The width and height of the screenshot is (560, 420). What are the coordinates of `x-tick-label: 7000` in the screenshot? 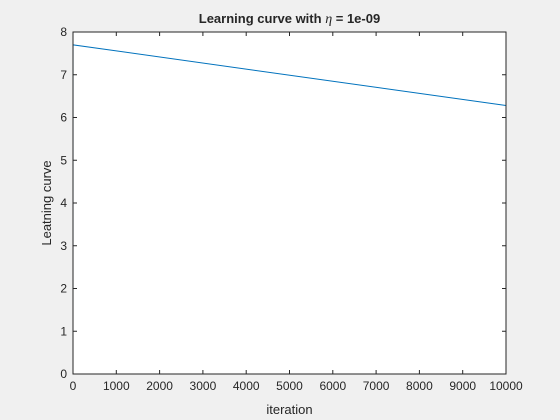 It's located at (376, 386).